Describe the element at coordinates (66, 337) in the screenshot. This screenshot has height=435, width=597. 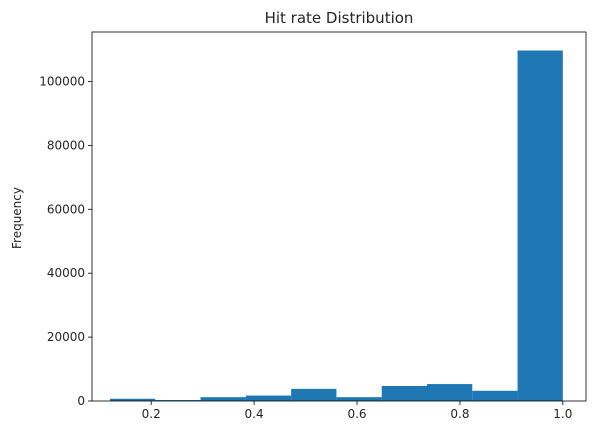
I see `y-tick-label: 20000` at that location.